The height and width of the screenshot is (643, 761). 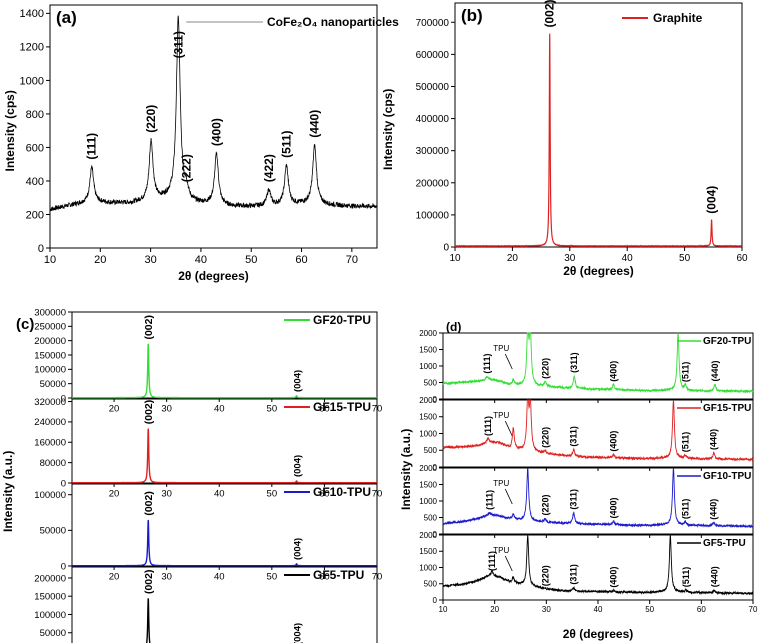 What do you see at coordinates (742, 258) in the screenshot?
I see `x-tick-label-b-5: 60` at bounding box center [742, 258].